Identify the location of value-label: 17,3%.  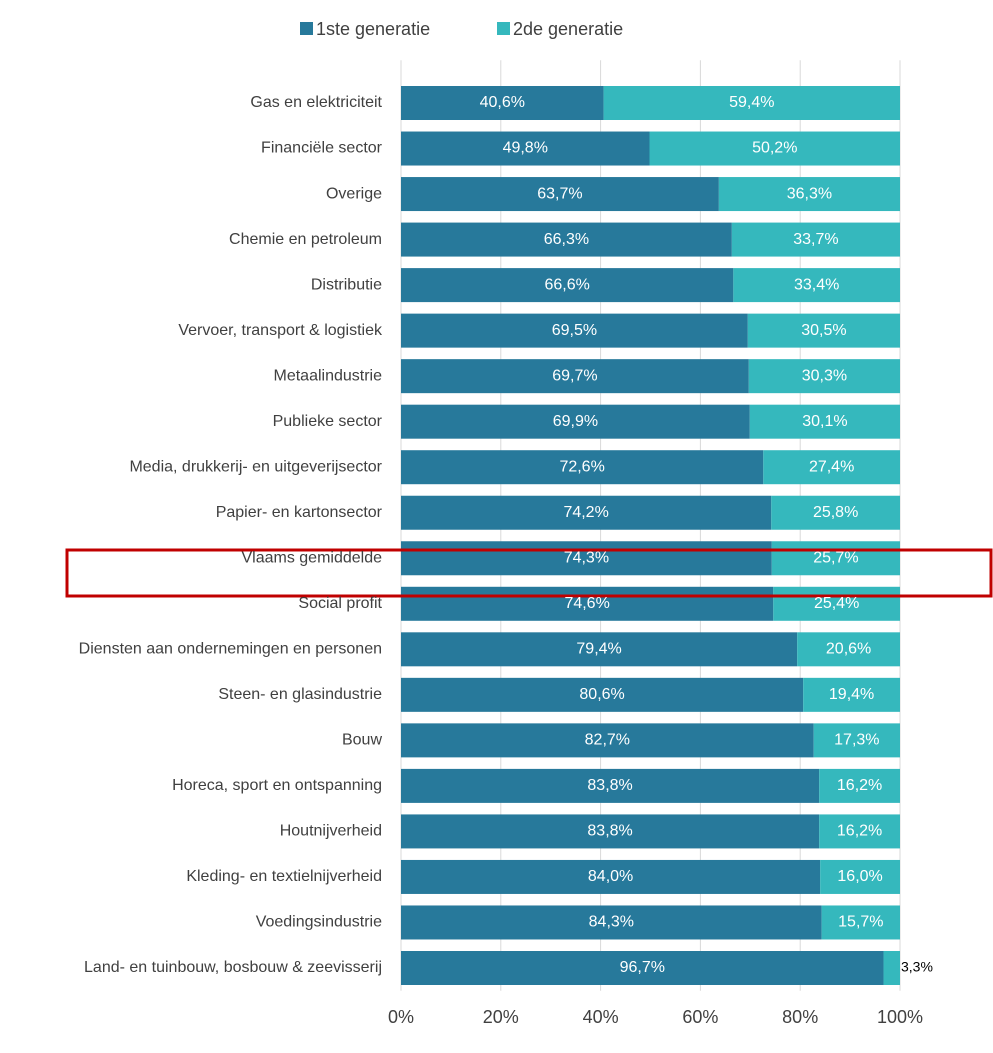
(856, 740).